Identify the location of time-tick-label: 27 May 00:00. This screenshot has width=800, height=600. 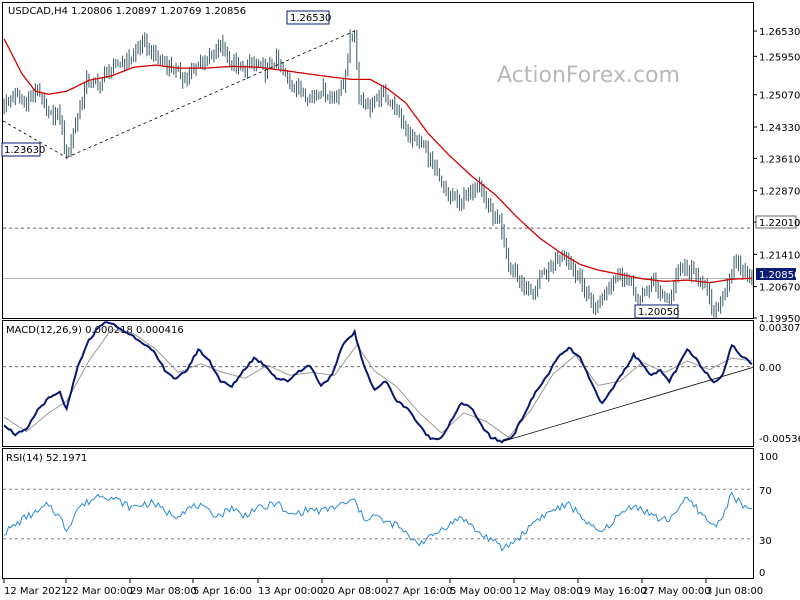
(676, 591).